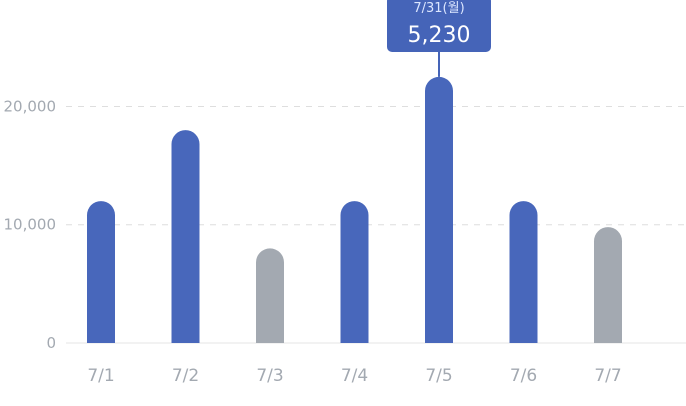 The height and width of the screenshot is (406, 686). I want to click on x-tick-label: 7/5, so click(438, 376).